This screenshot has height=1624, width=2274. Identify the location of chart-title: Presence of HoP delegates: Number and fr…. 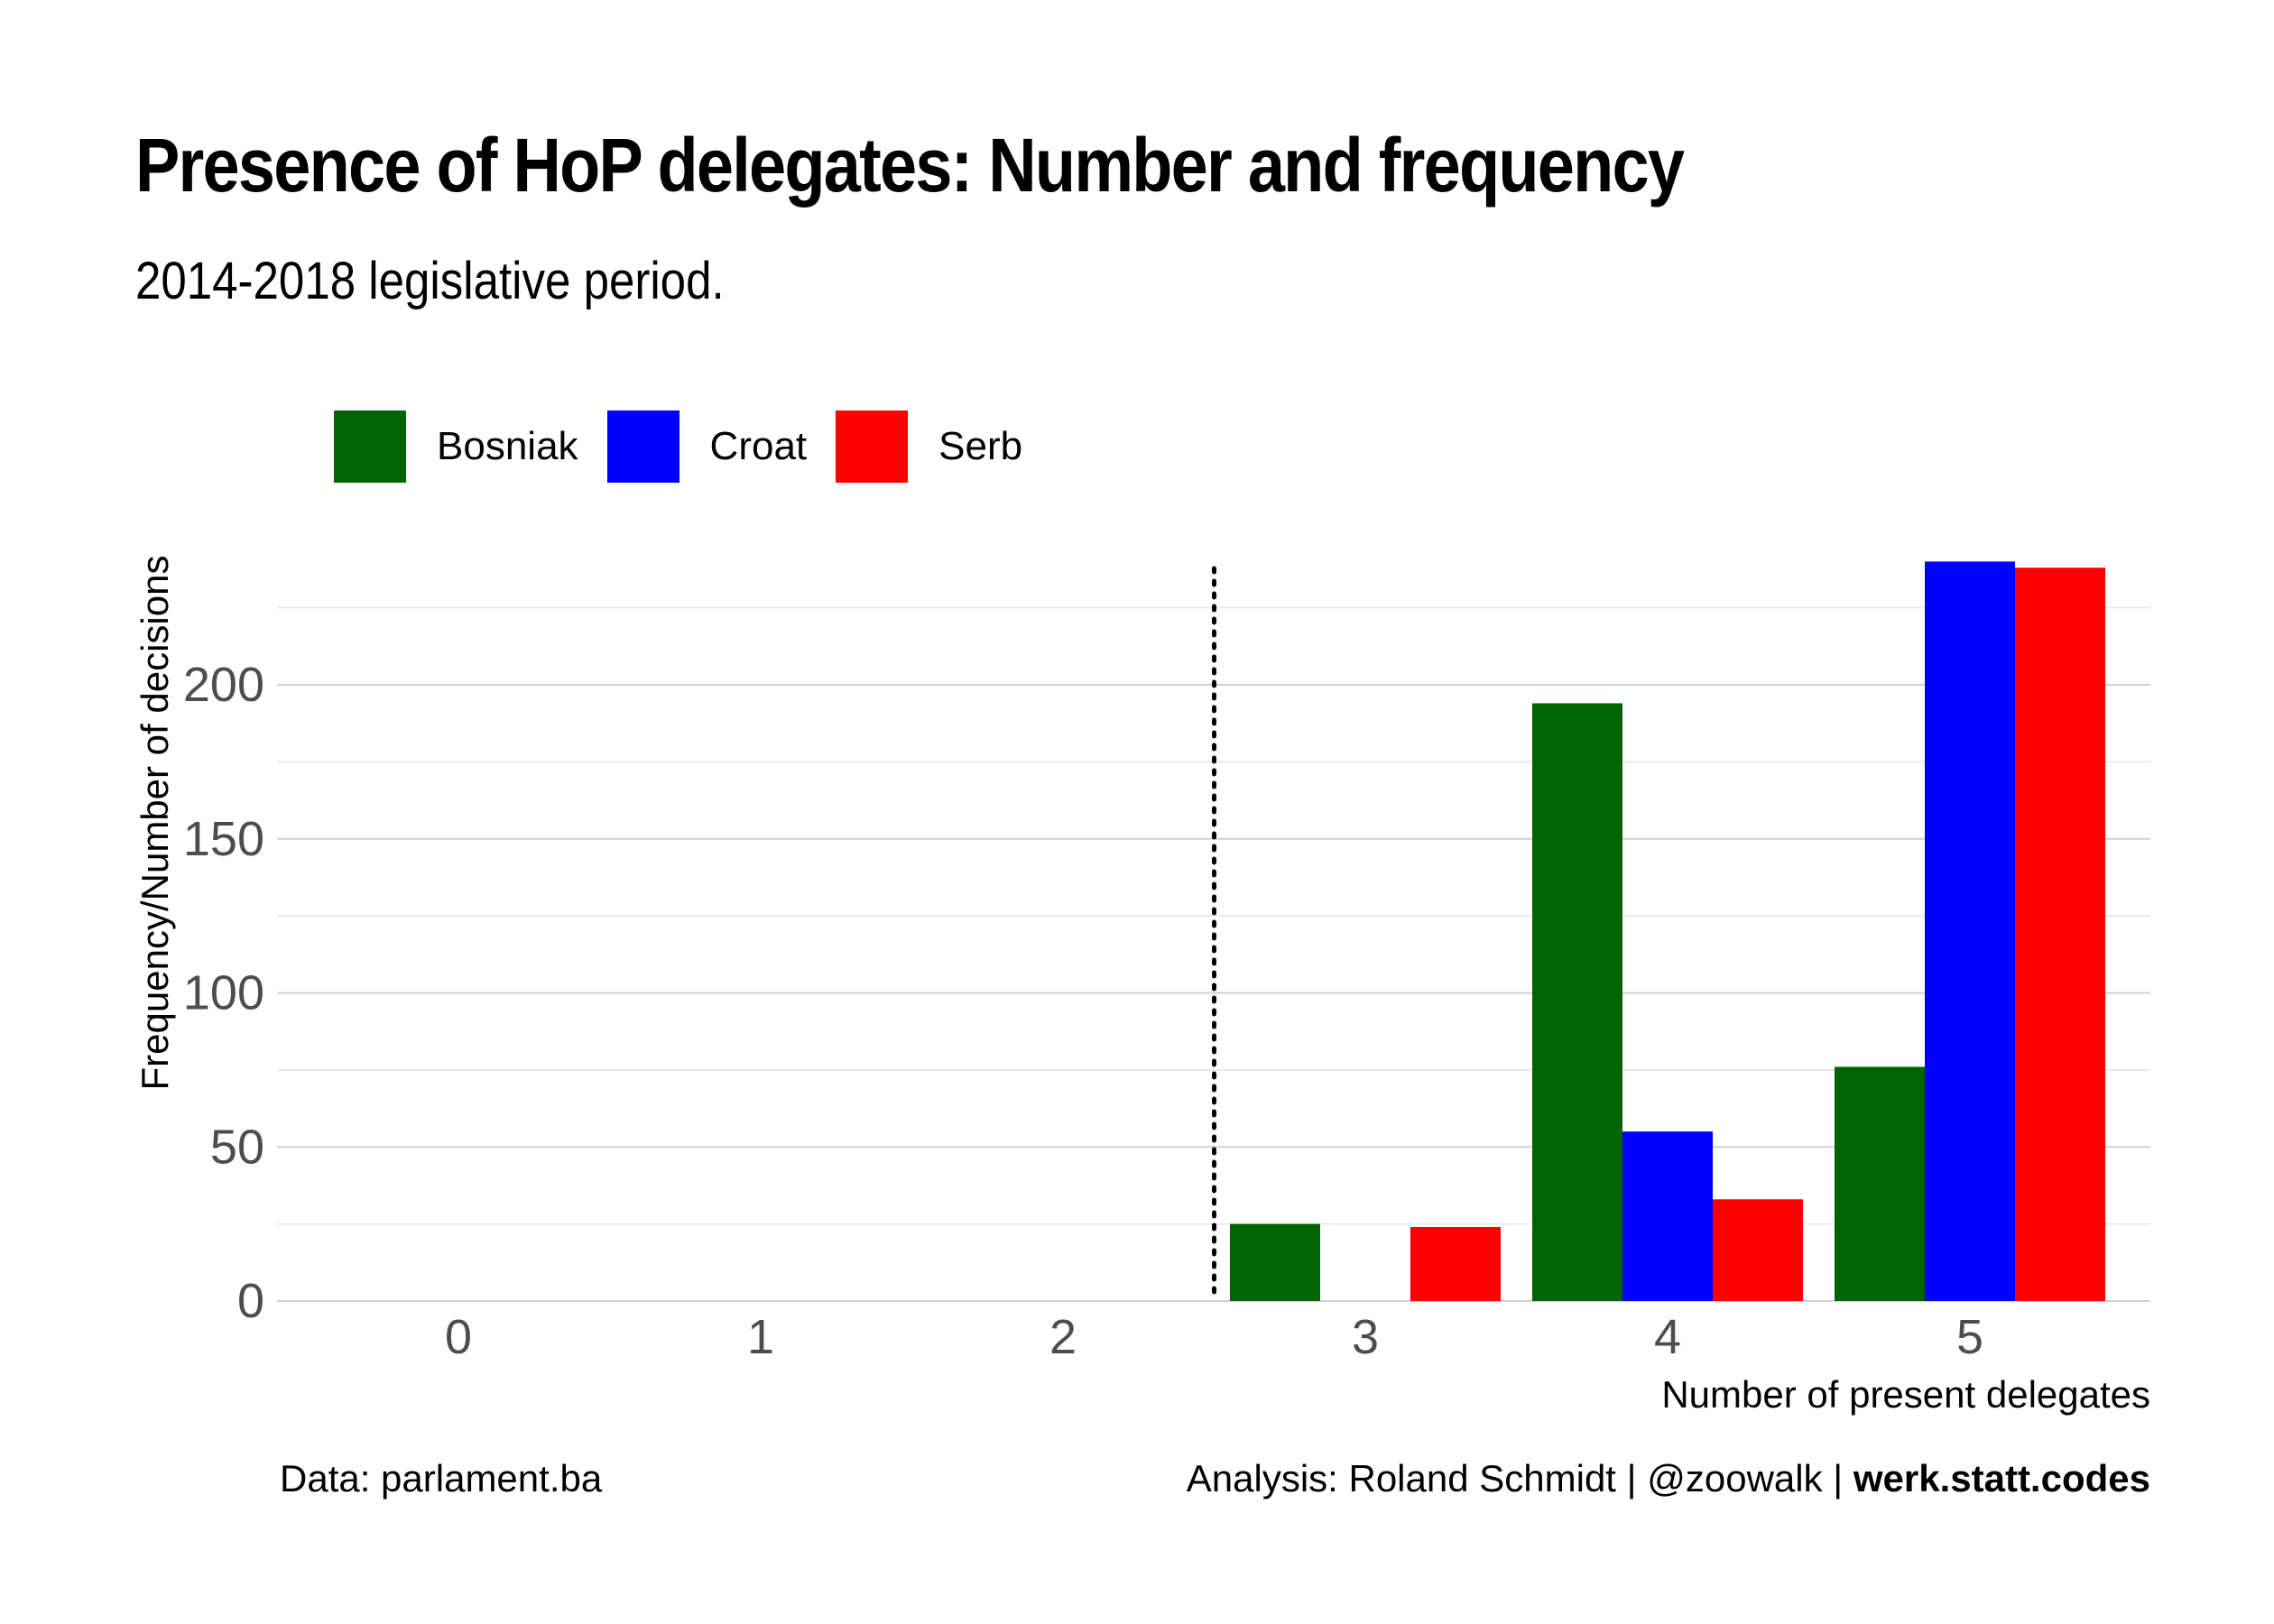
(910, 165).